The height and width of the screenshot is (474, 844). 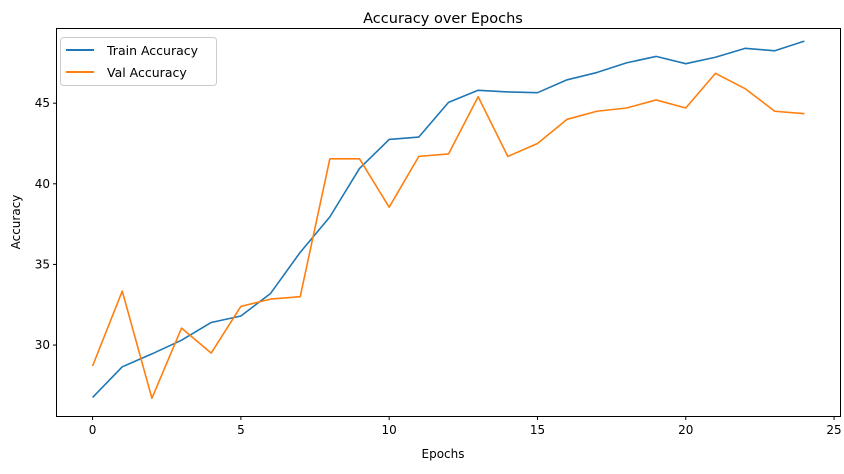 I want to click on legend-label-val: Val Accuracy, so click(x=147, y=72).